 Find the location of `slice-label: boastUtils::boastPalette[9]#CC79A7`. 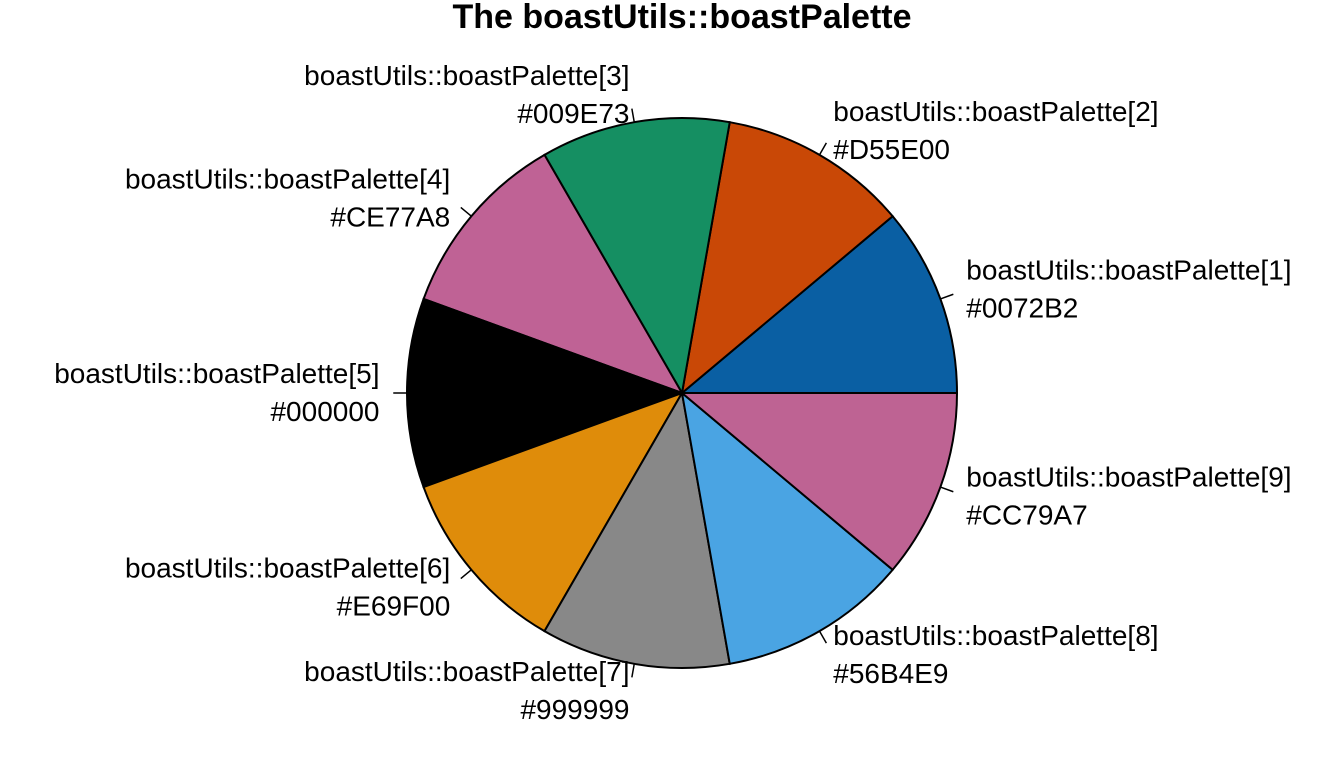

slice-label: boastUtils::boastPalette[9]#CC79A7 is located at coordinates (1128, 495).